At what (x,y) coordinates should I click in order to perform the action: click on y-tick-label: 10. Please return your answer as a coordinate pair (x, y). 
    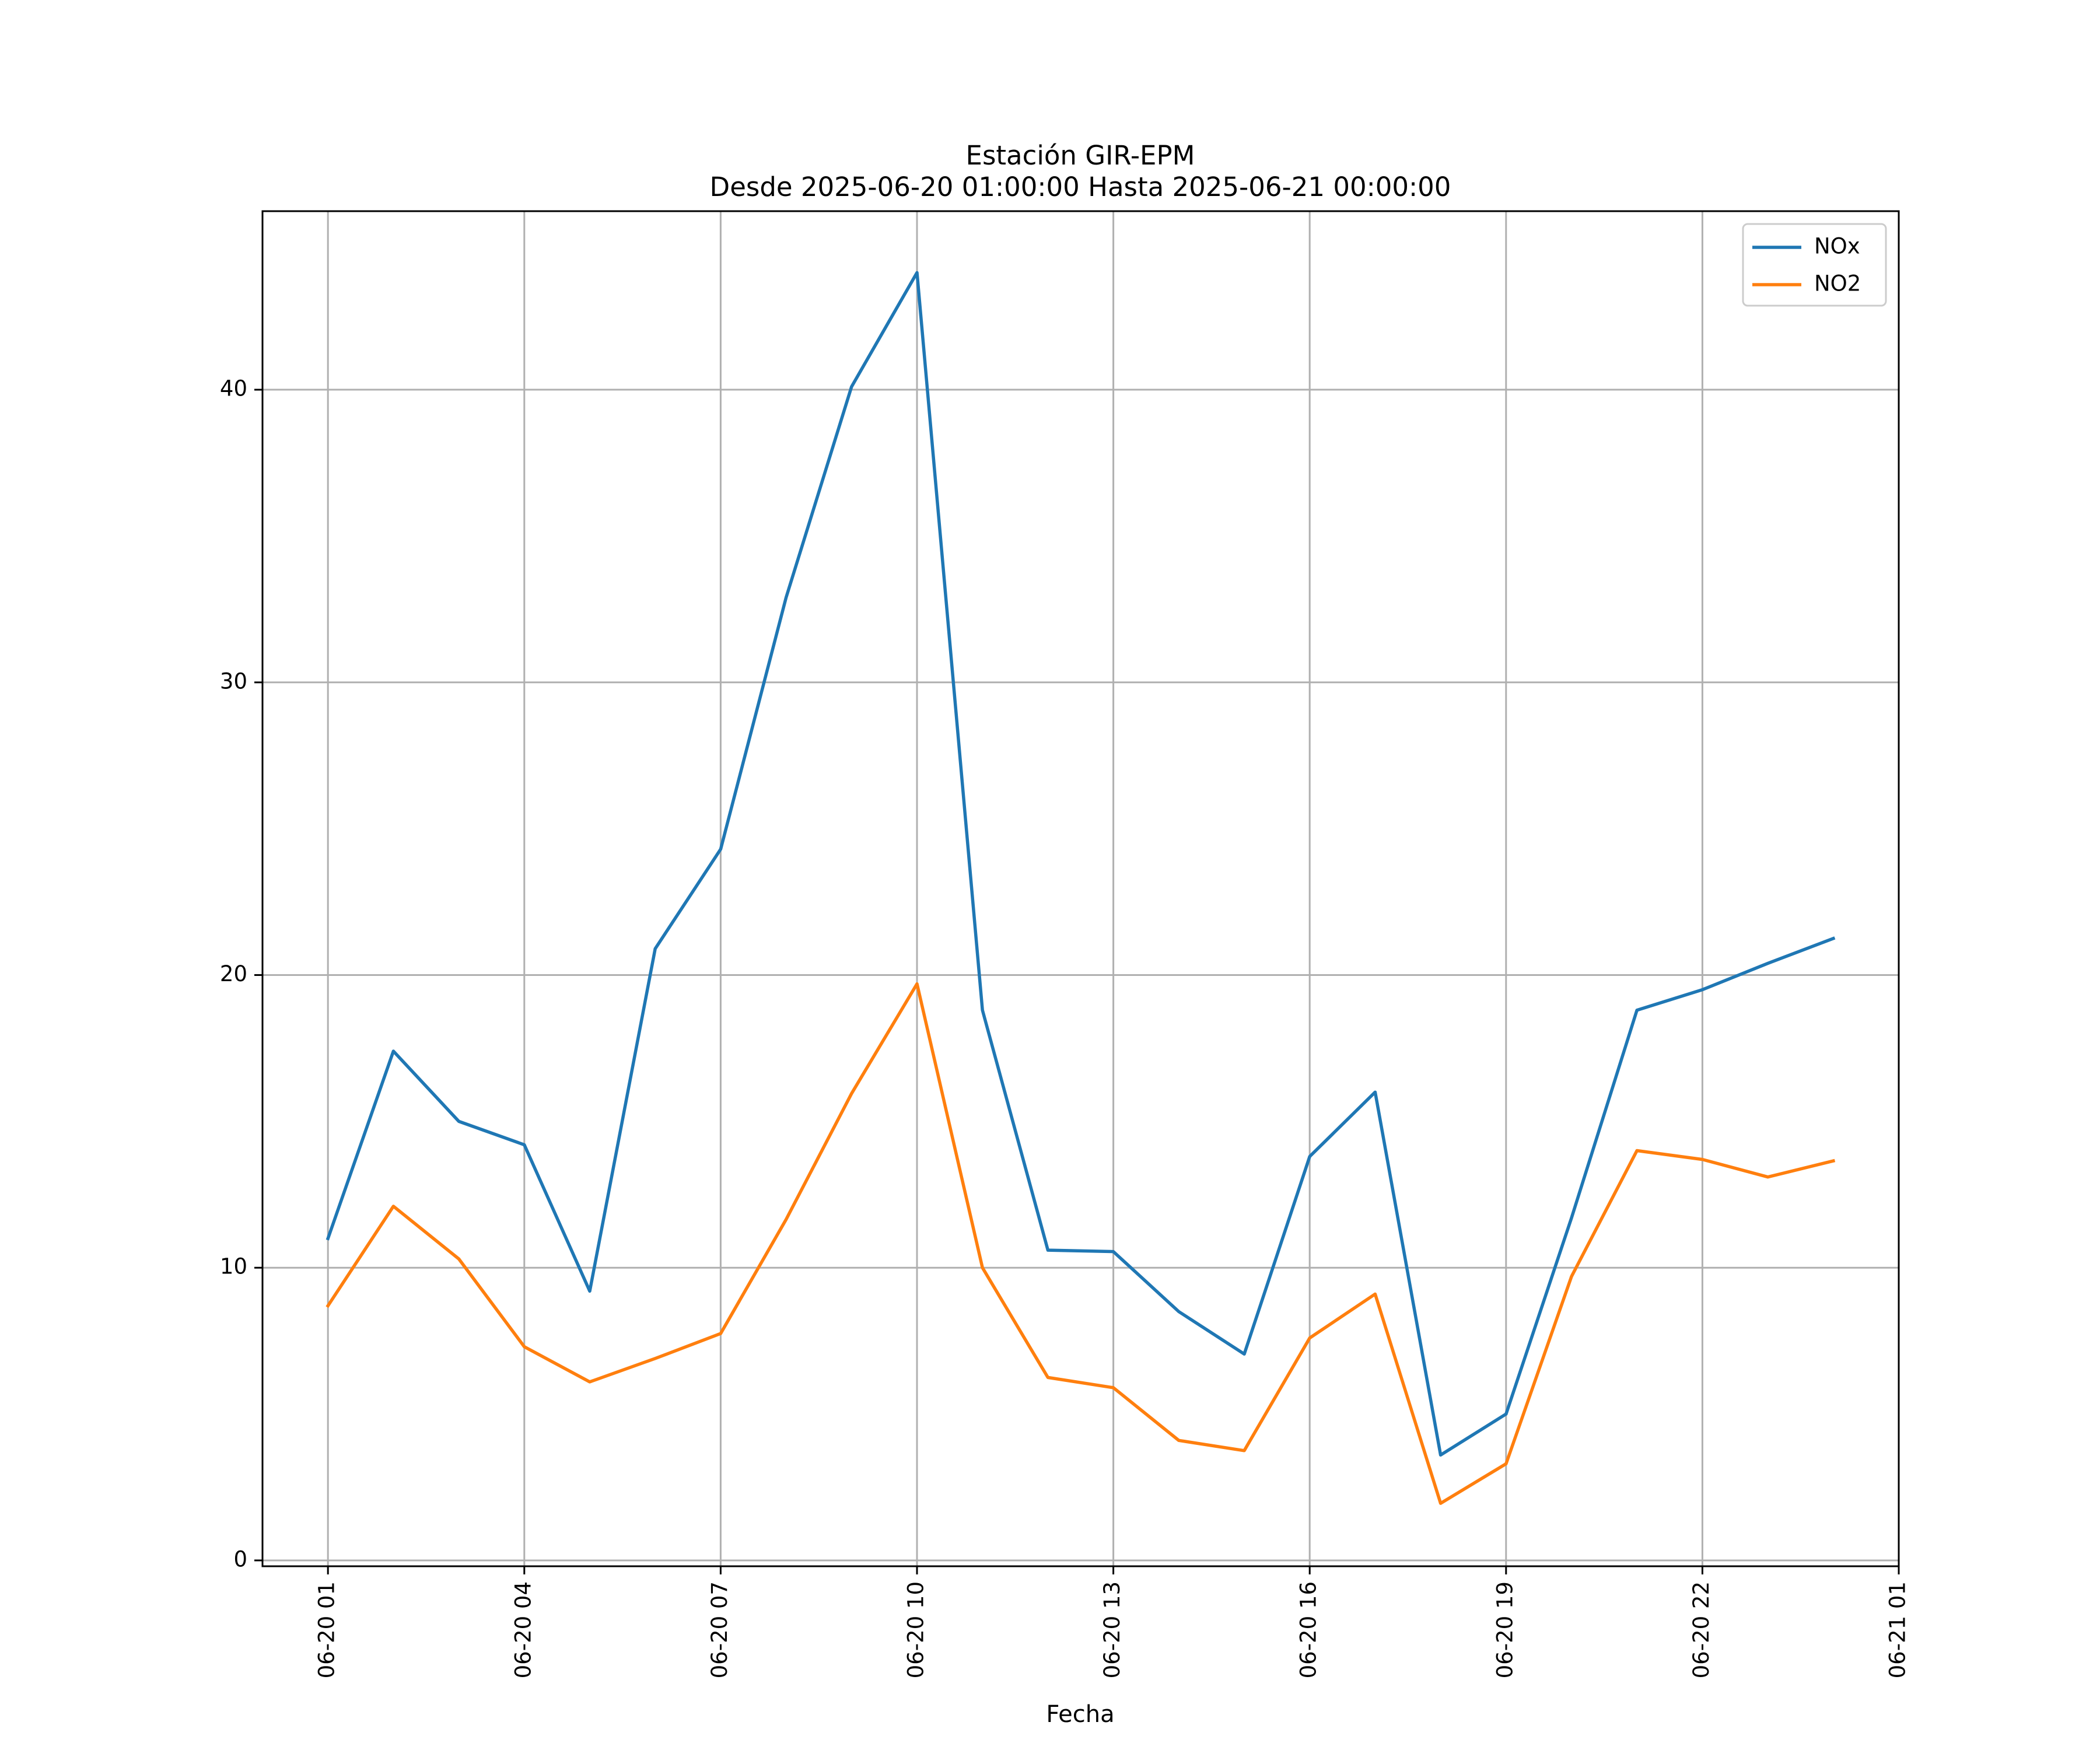
    Looking at the image, I should click on (233, 1266).